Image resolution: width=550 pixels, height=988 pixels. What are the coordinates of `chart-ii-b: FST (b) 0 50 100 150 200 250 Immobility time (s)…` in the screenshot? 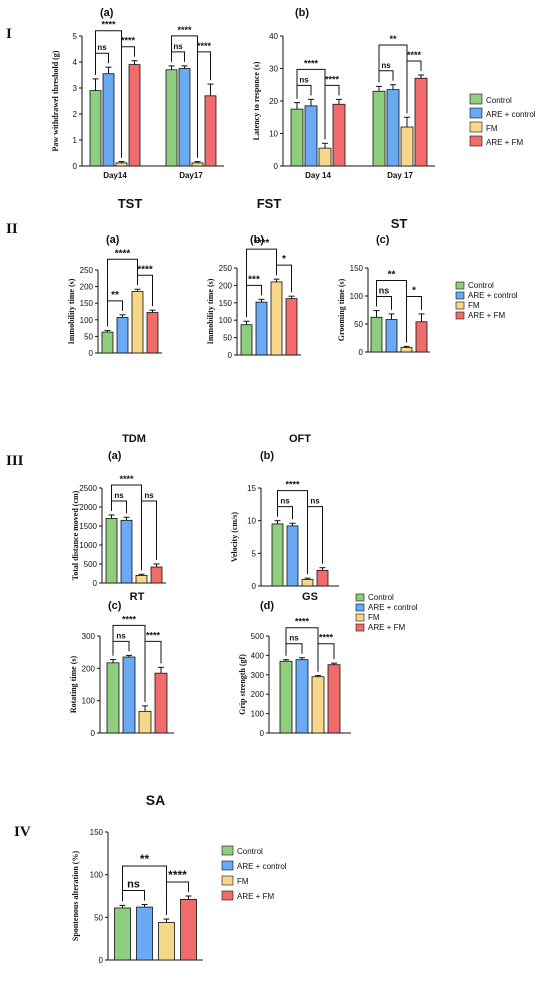 It's located at (253, 278).